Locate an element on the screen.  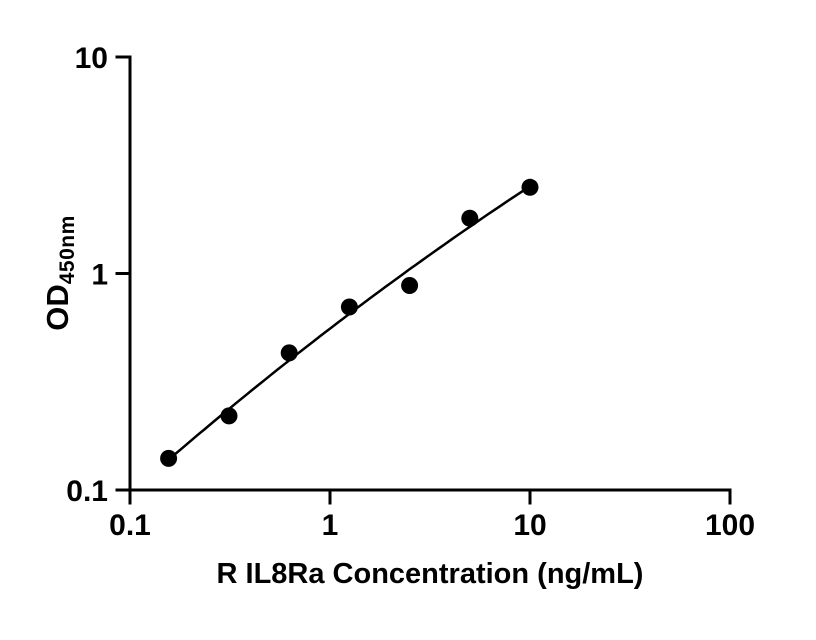
x-tick-label: 100 is located at coordinates (730, 525).